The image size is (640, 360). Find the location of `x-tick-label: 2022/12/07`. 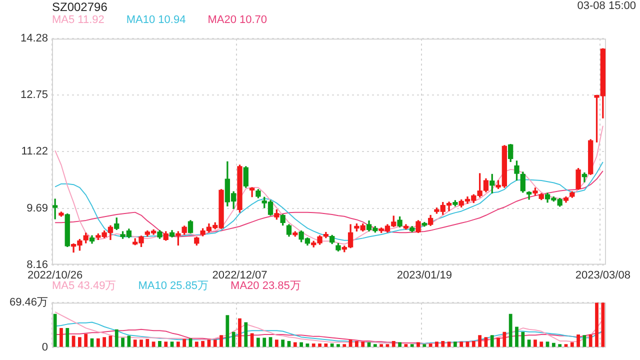

x-tick-label: 2022/12/07 is located at coordinates (240, 275).